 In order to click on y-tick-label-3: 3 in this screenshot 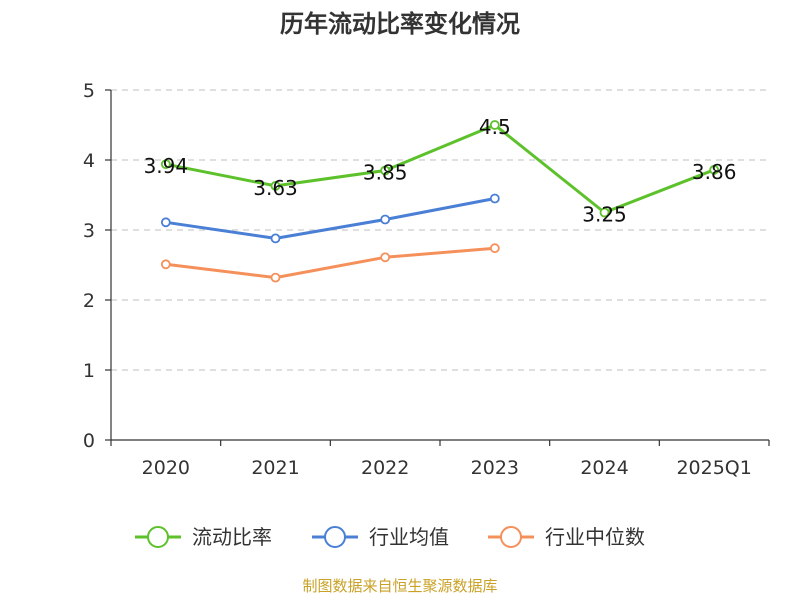, I will do `click(89, 231)`.